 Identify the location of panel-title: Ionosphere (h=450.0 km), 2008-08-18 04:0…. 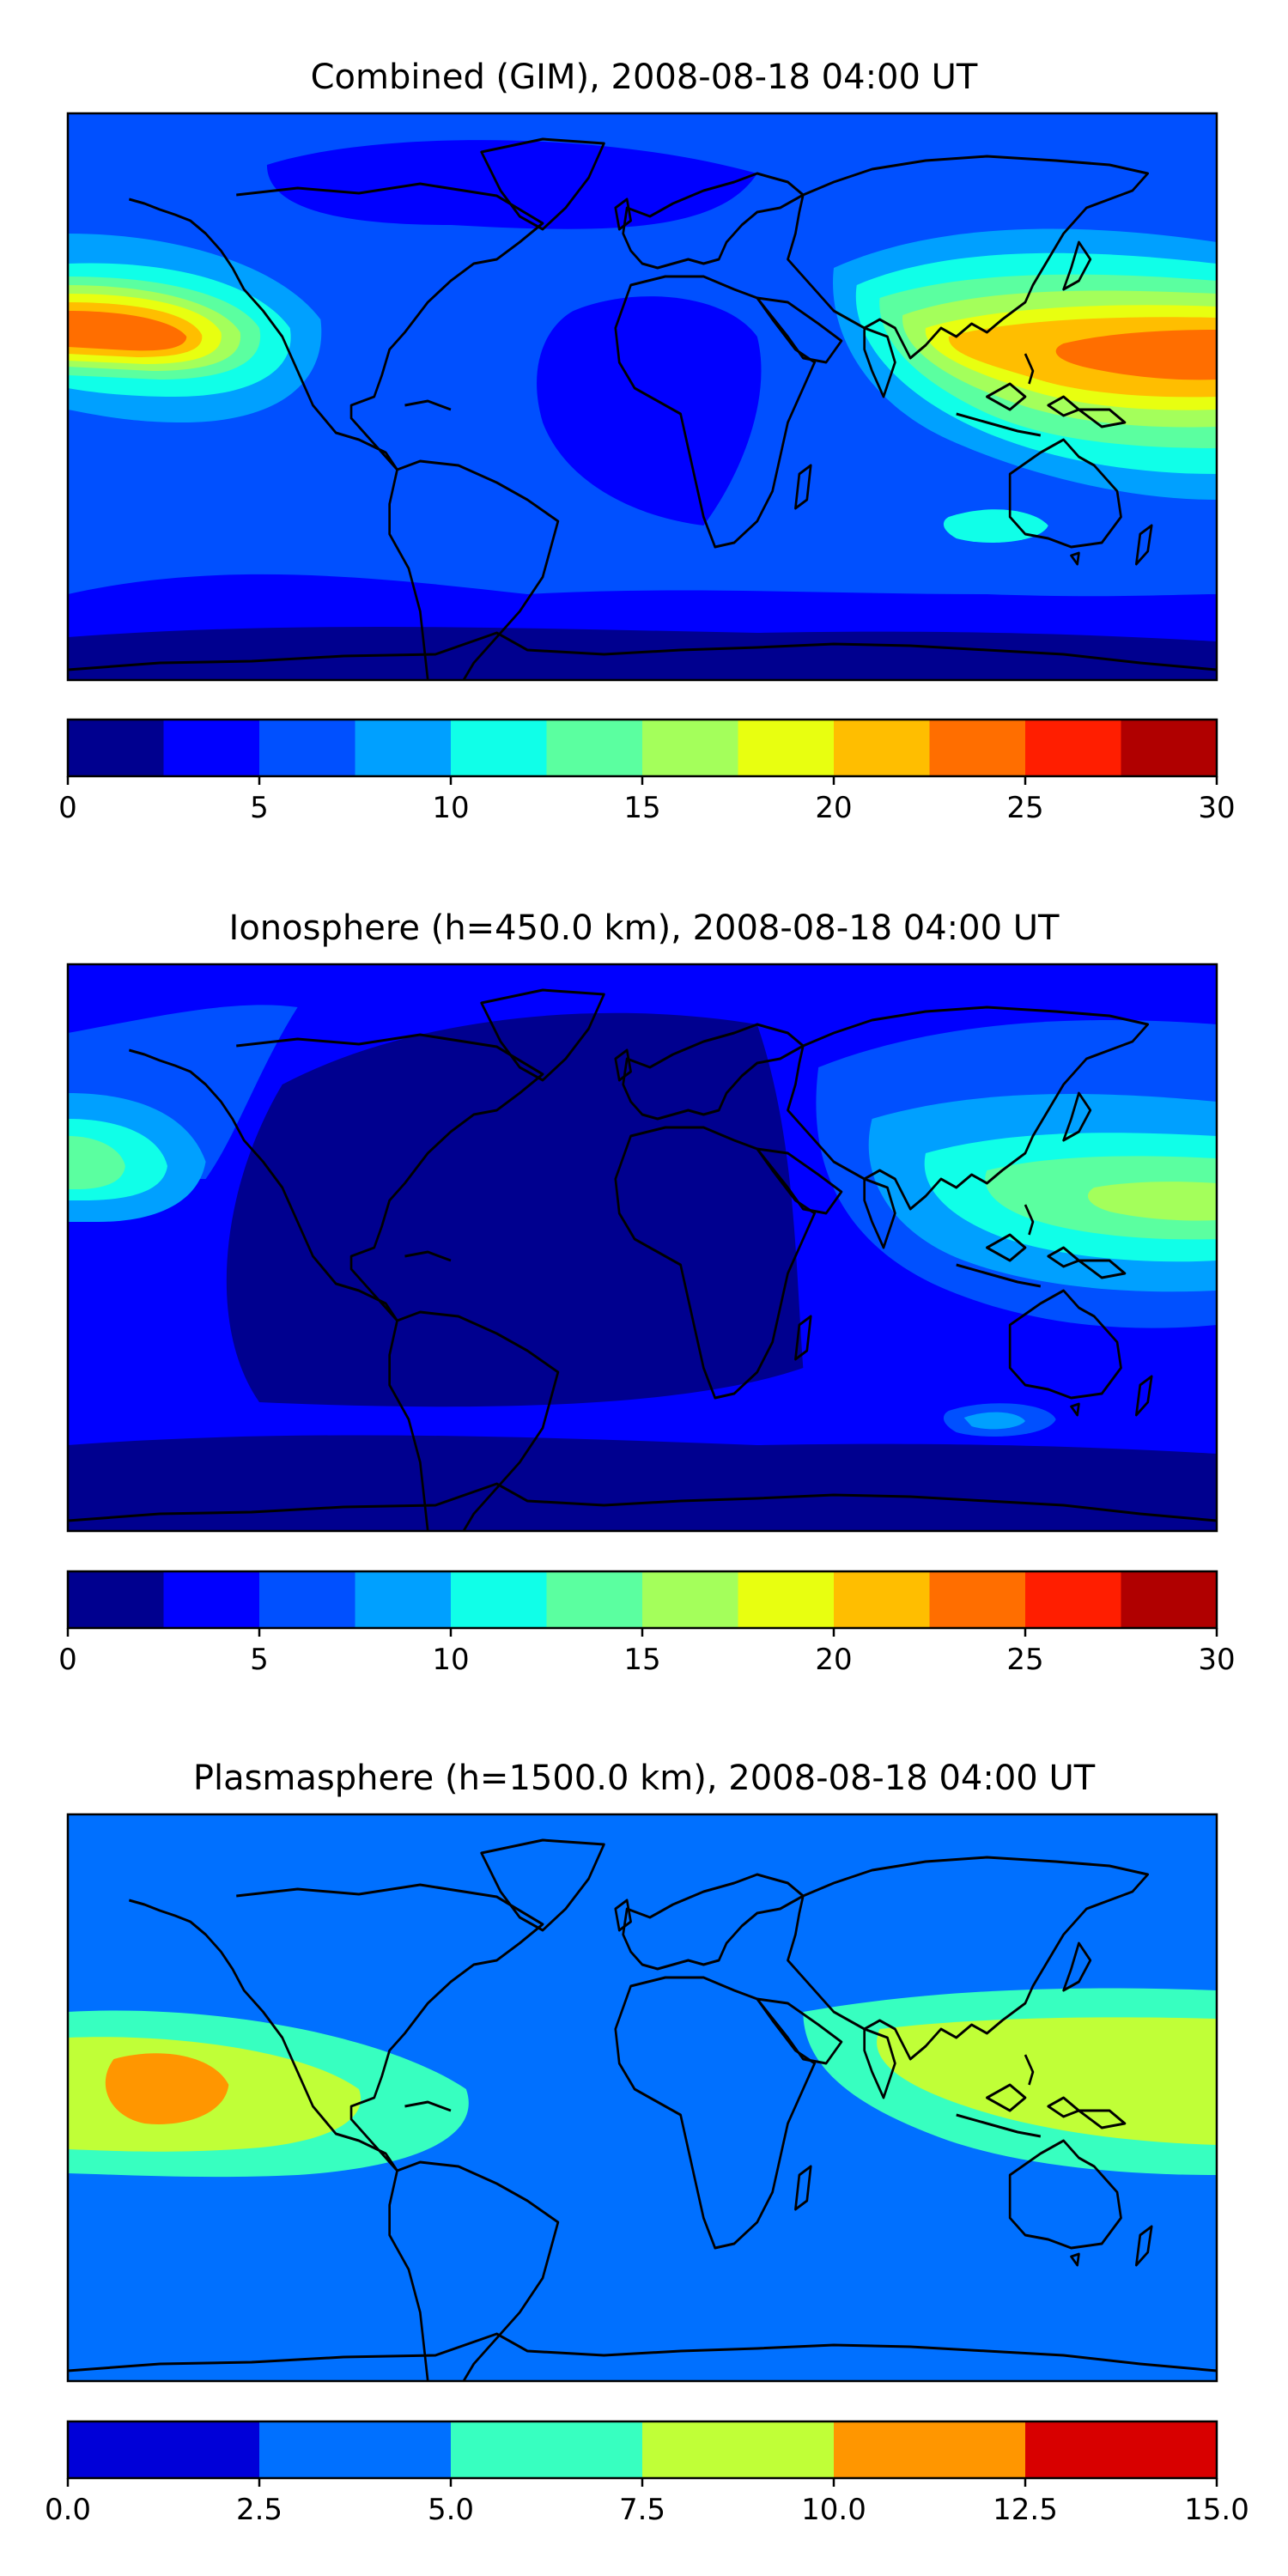
(644, 928).